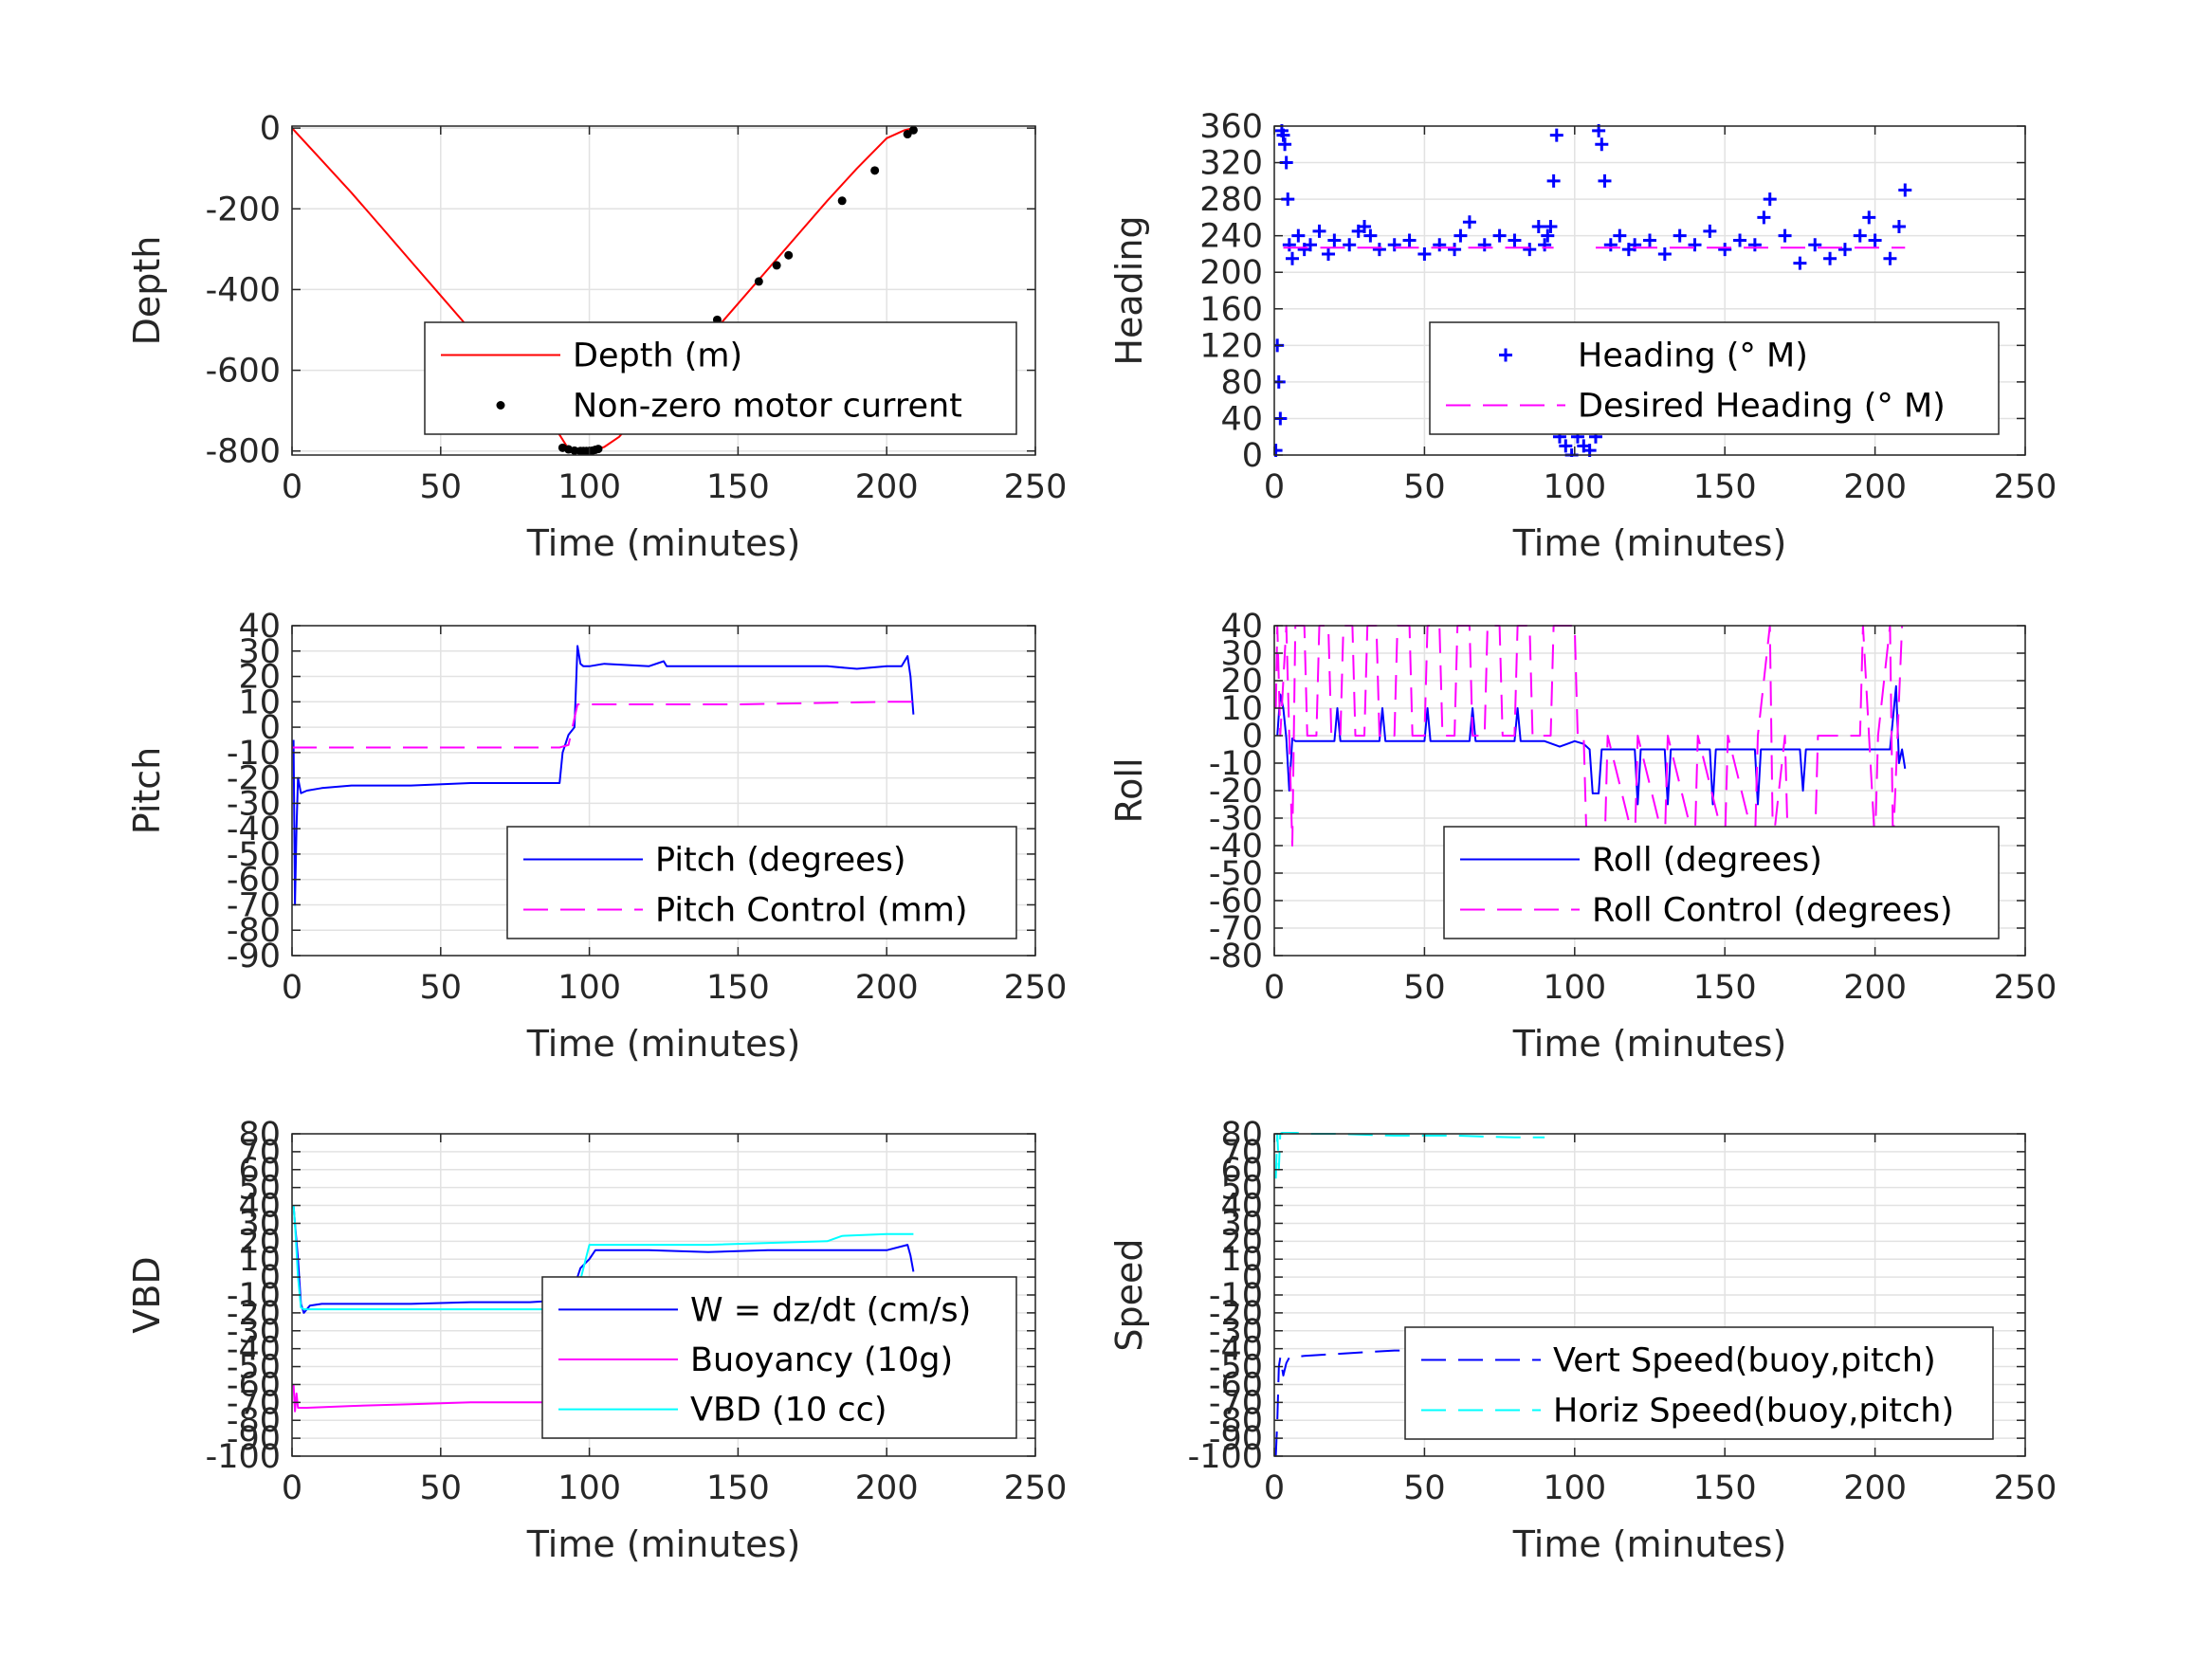 Image resolution: width=2212 pixels, height=1659 pixels. Describe the element at coordinates (243, 290) in the screenshot. I see `y-tick-label: -400` at that location.